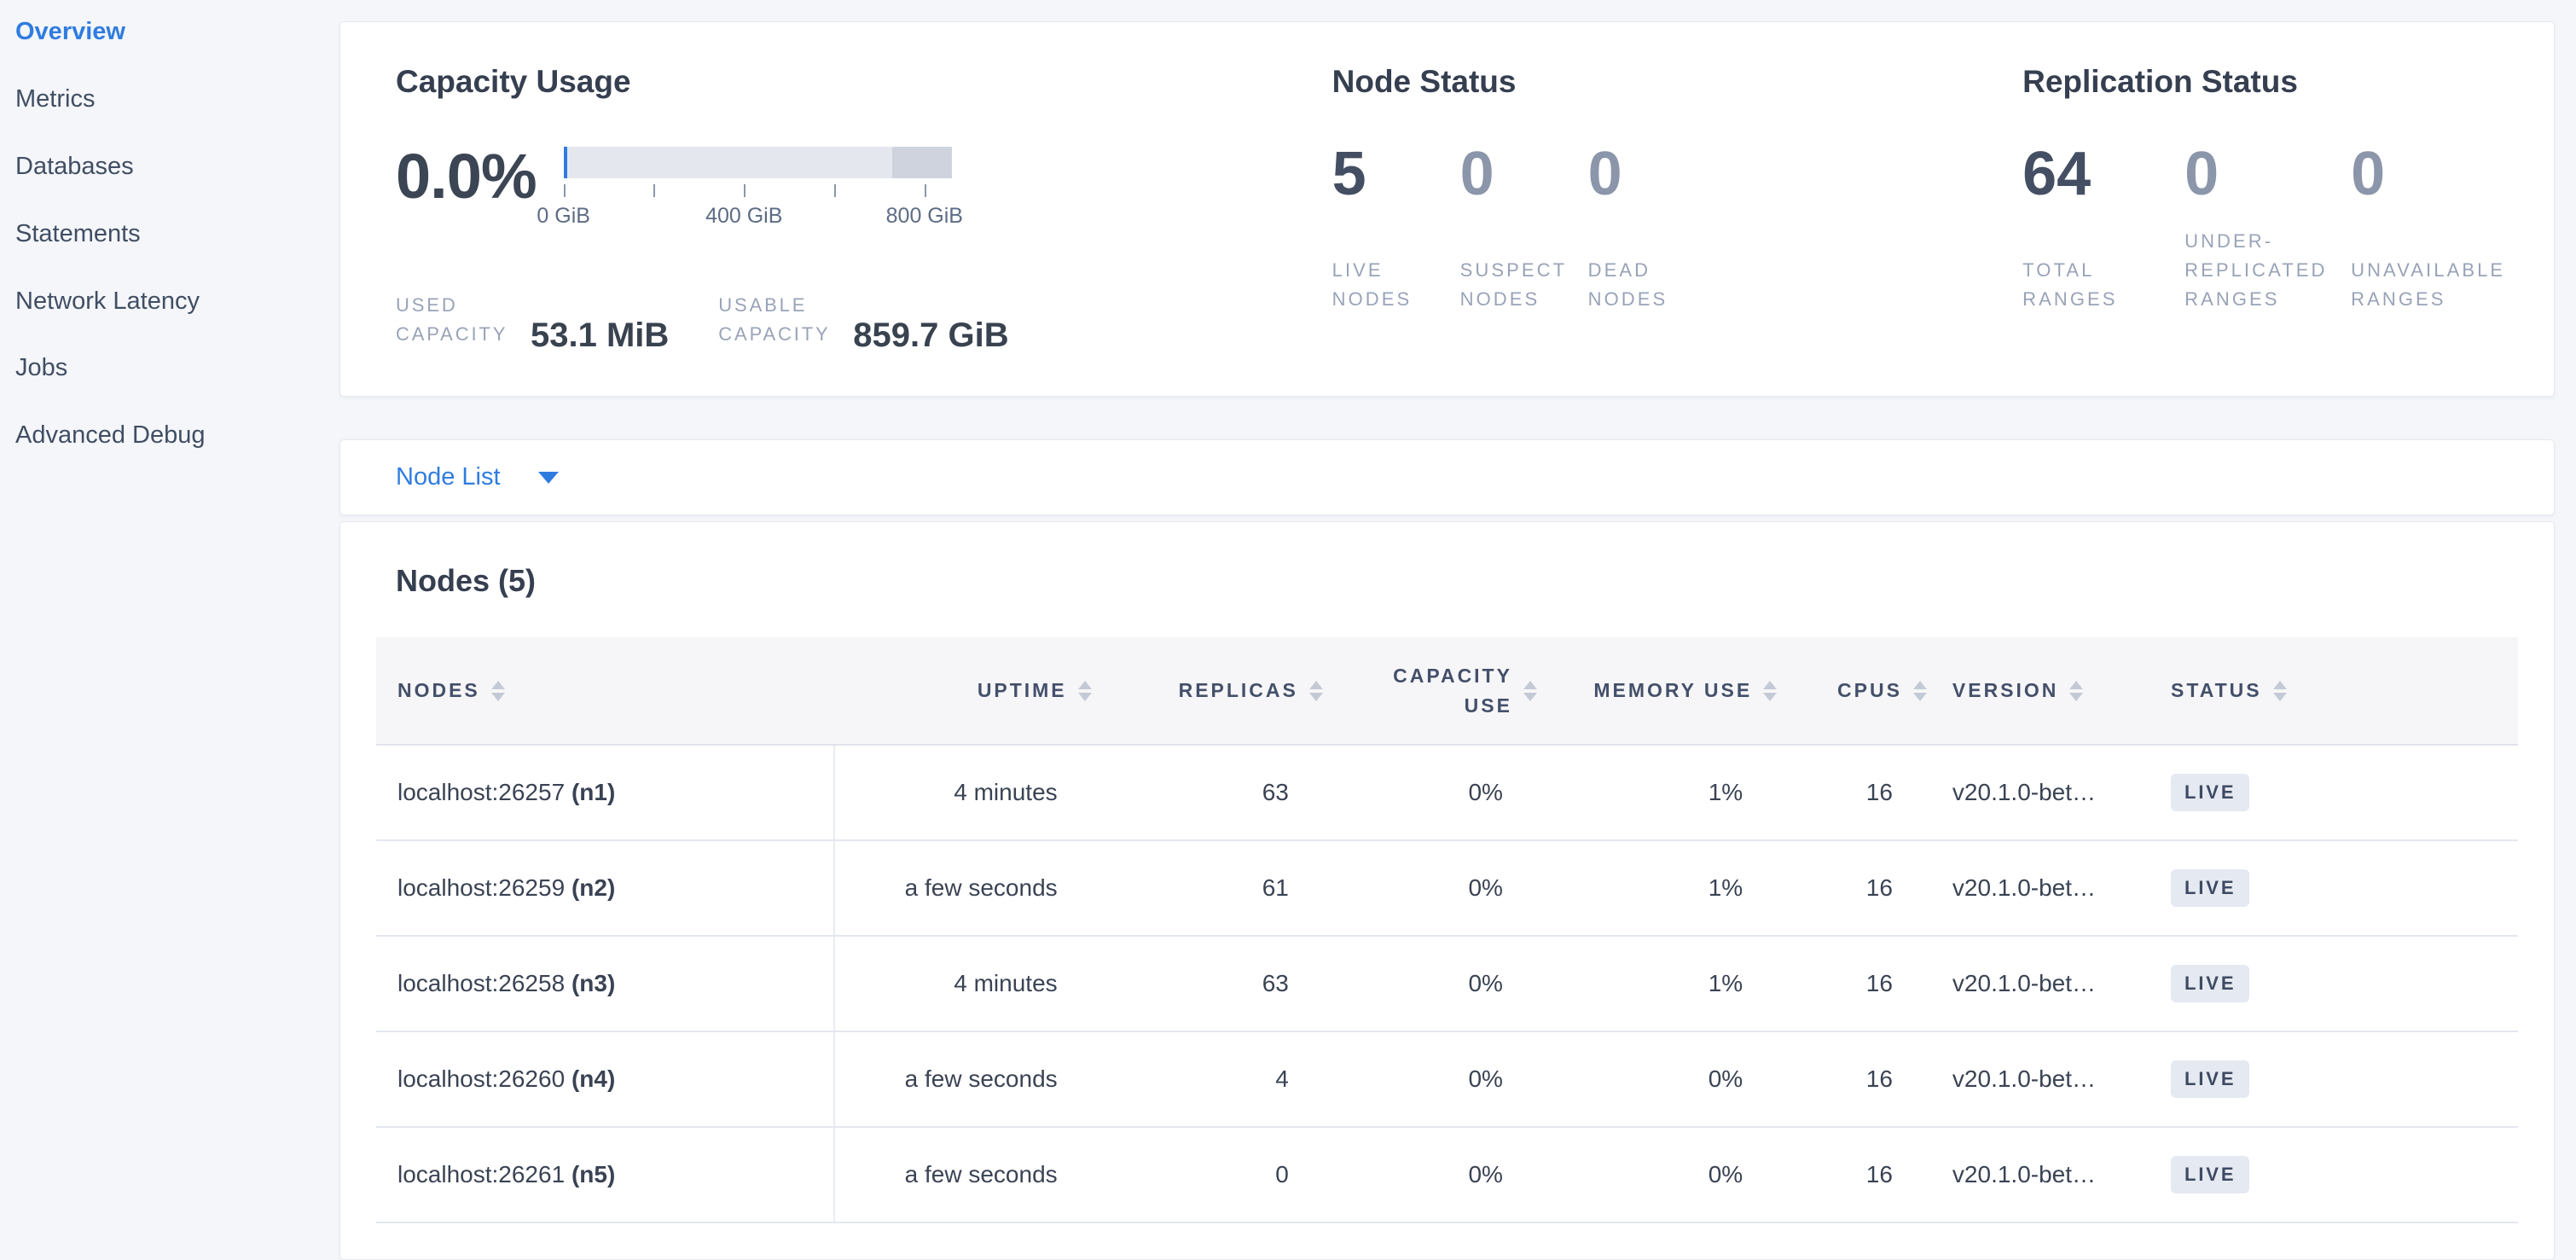 The width and height of the screenshot is (2576, 1260). Describe the element at coordinates (600, 335) in the screenshot. I see `capacity-stat-value: 53.1 MiB` at that location.